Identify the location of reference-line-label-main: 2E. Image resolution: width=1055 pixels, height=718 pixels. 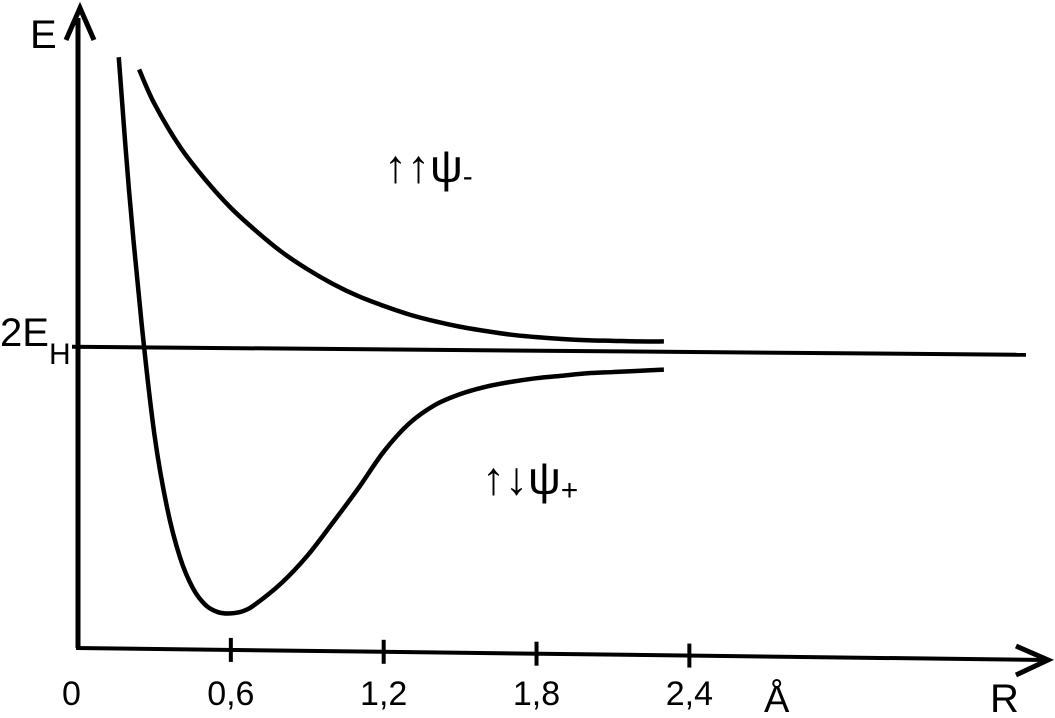
(24, 333).